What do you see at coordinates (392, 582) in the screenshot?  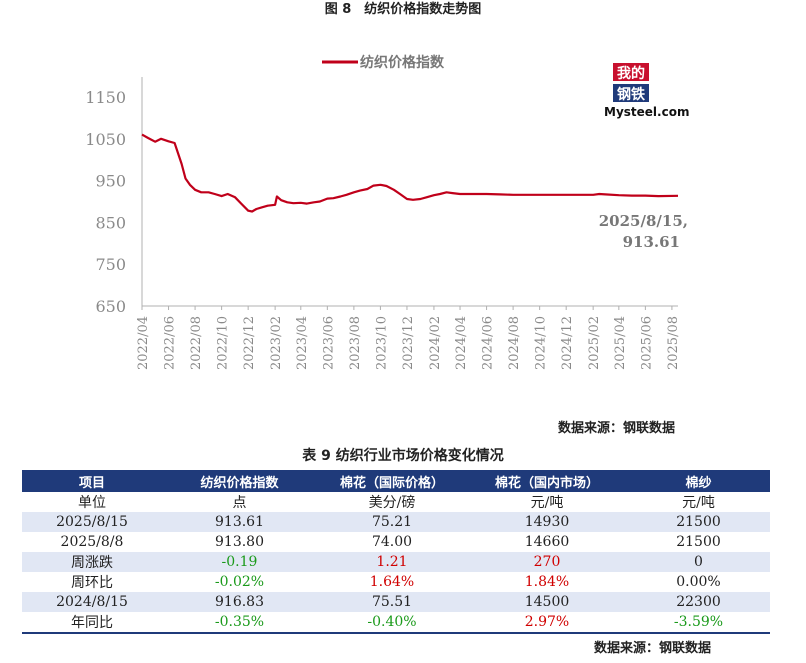 I see `table-cell: 1.64%` at bounding box center [392, 582].